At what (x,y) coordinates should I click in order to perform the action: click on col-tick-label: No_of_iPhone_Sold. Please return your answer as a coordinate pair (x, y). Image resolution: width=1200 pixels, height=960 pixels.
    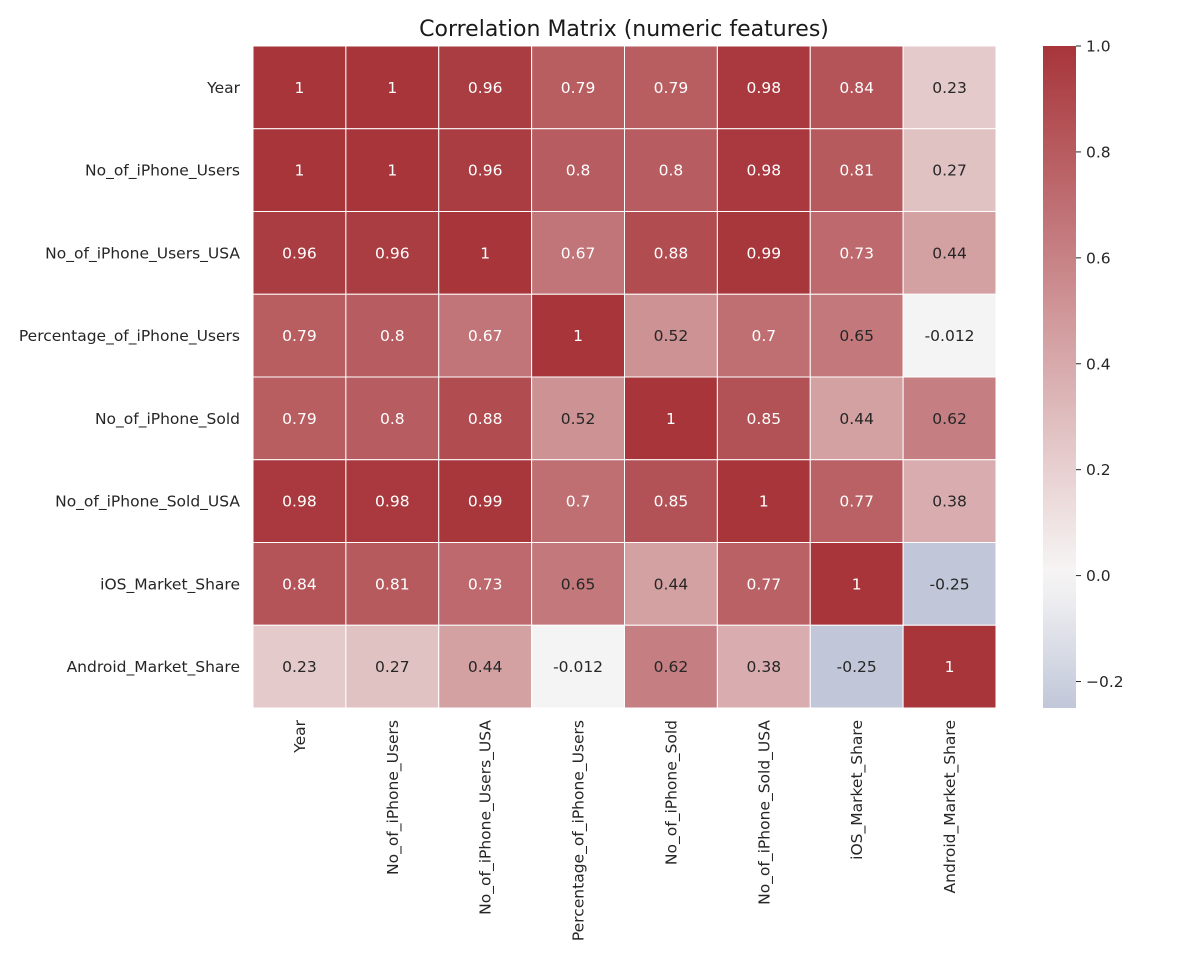
    Looking at the image, I should click on (671, 792).